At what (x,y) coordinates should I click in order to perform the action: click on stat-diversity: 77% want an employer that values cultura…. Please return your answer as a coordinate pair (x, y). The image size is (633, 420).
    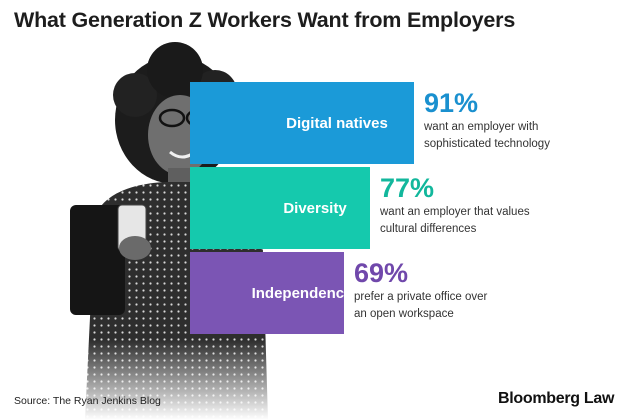
    Looking at the image, I should click on (455, 204).